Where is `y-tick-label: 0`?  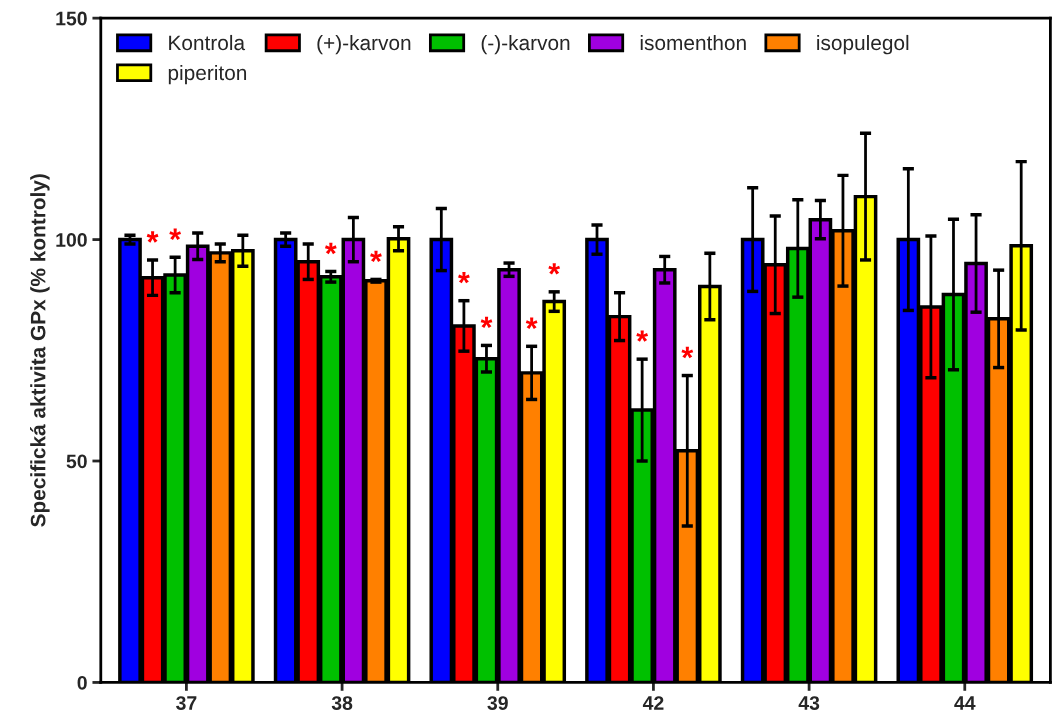 y-tick-label: 0 is located at coordinates (82, 682).